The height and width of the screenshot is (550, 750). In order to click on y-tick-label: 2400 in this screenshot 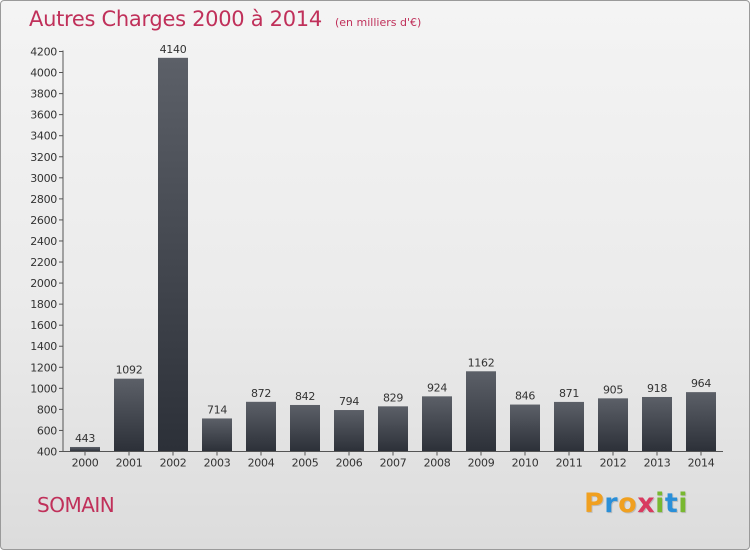, I will do `click(43, 241)`.